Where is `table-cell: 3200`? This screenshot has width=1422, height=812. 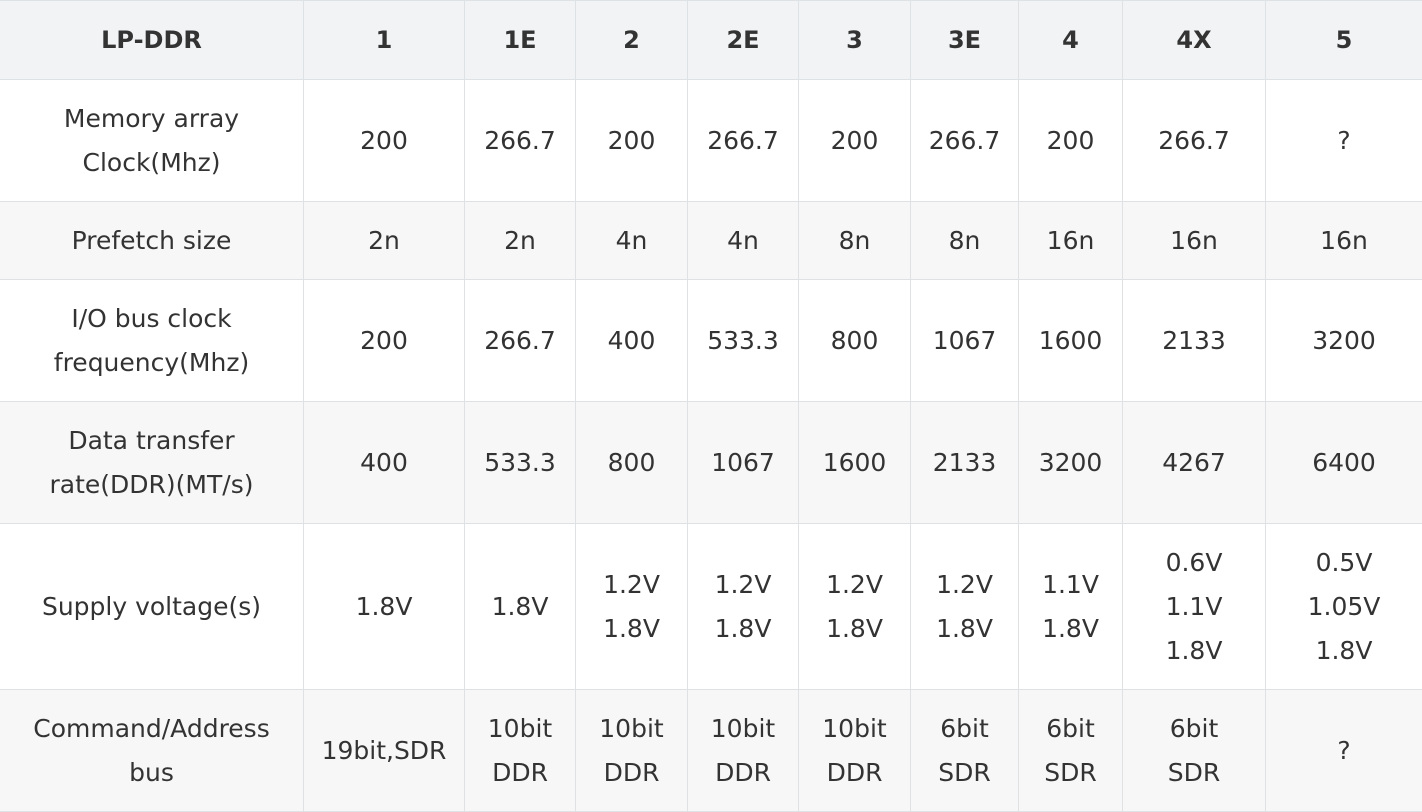 table-cell: 3200 is located at coordinates (1344, 341).